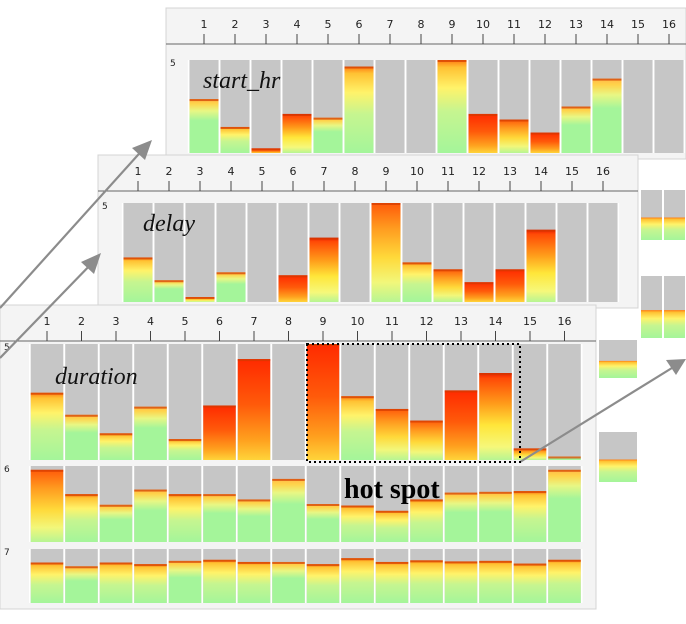 This screenshot has height=624, width=686. What do you see at coordinates (7, 553) in the screenshot?
I see `row-label: 7` at bounding box center [7, 553].